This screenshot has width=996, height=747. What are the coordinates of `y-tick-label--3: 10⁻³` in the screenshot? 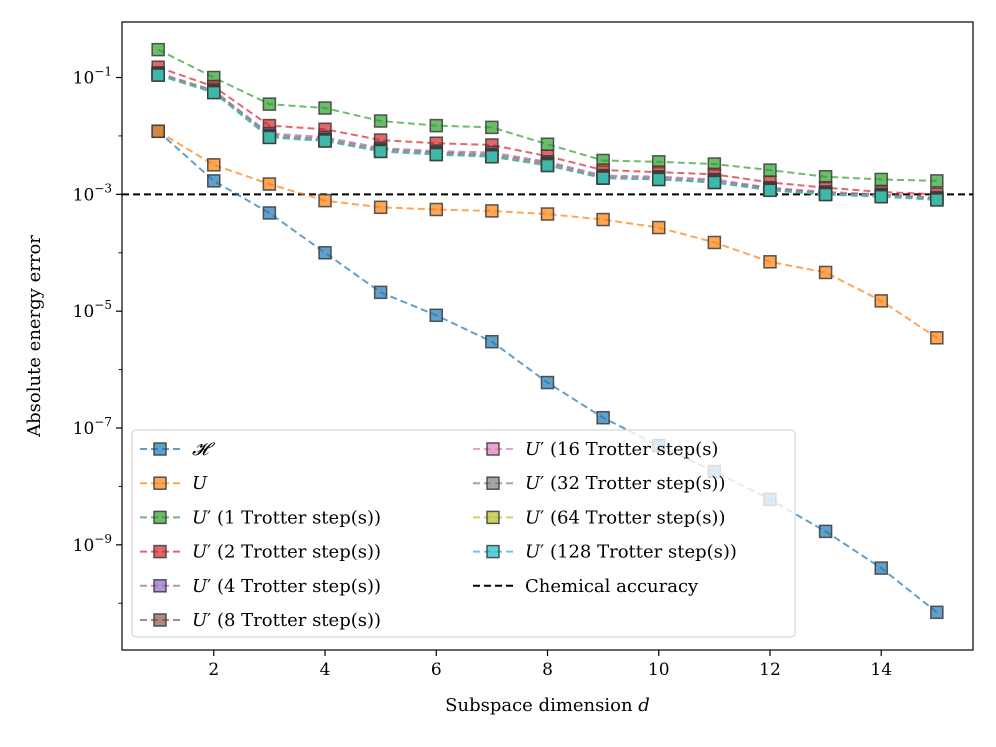 It's located at (92, 193).